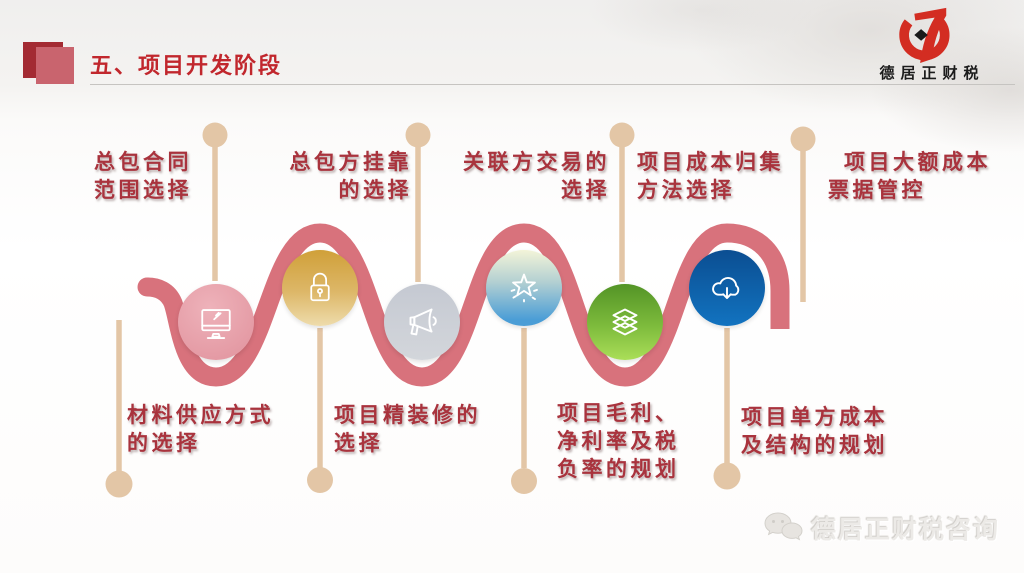 The image size is (1024, 573). What do you see at coordinates (55, 65) in the screenshot?
I see `title-accent-square-light` at bounding box center [55, 65].